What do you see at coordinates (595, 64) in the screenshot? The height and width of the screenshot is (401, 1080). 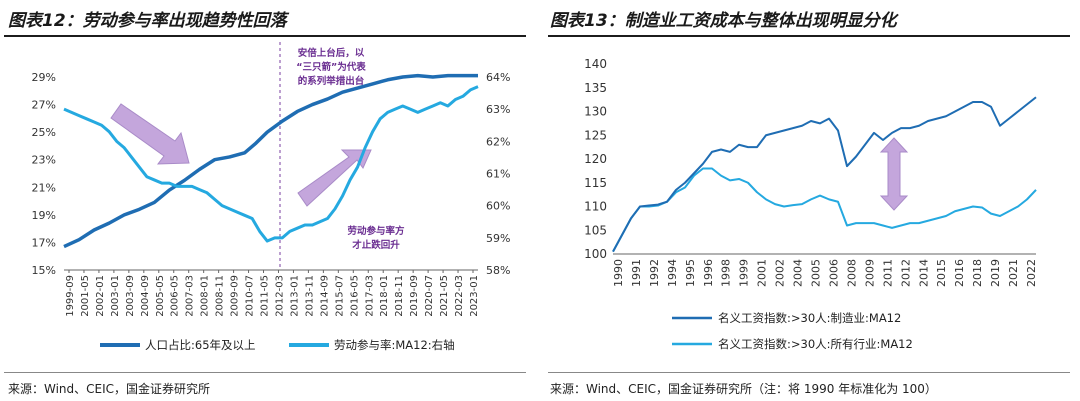 I see `right-chart-y-tick-label: 140` at bounding box center [595, 64].